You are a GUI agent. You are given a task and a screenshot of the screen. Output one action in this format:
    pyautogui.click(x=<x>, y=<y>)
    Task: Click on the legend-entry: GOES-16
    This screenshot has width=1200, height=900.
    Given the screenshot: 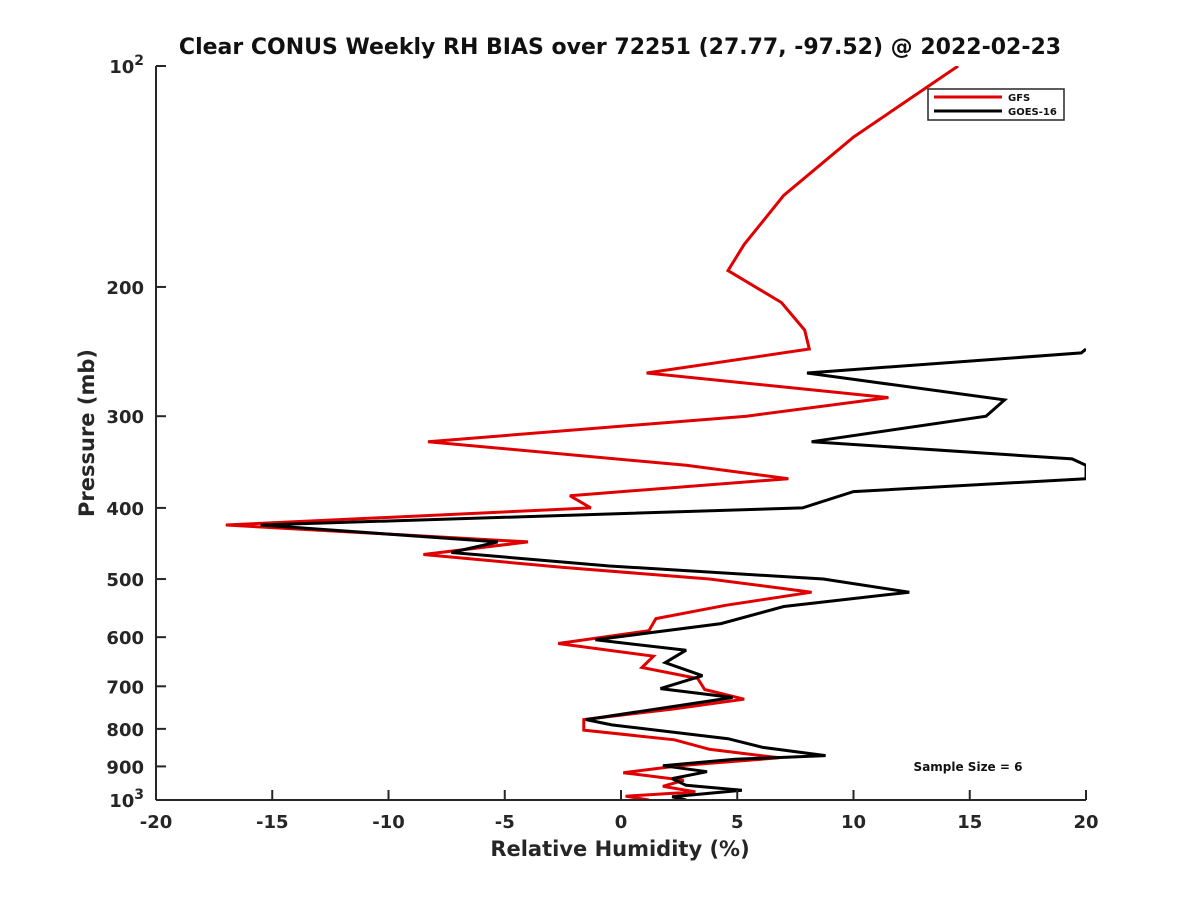 What is the action you would take?
    pyautogui.click(x=1032, y=112)
    